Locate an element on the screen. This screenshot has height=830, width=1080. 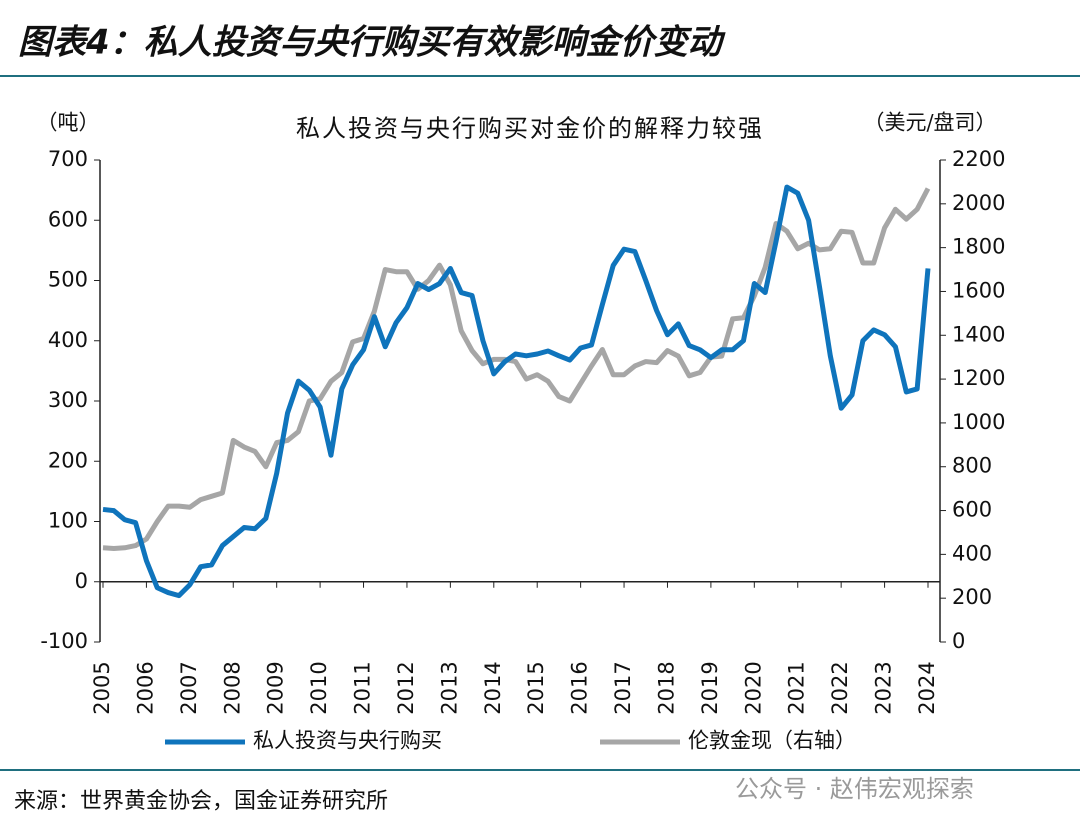
y-tick-label: -100 is located at coordinates (64, 641).